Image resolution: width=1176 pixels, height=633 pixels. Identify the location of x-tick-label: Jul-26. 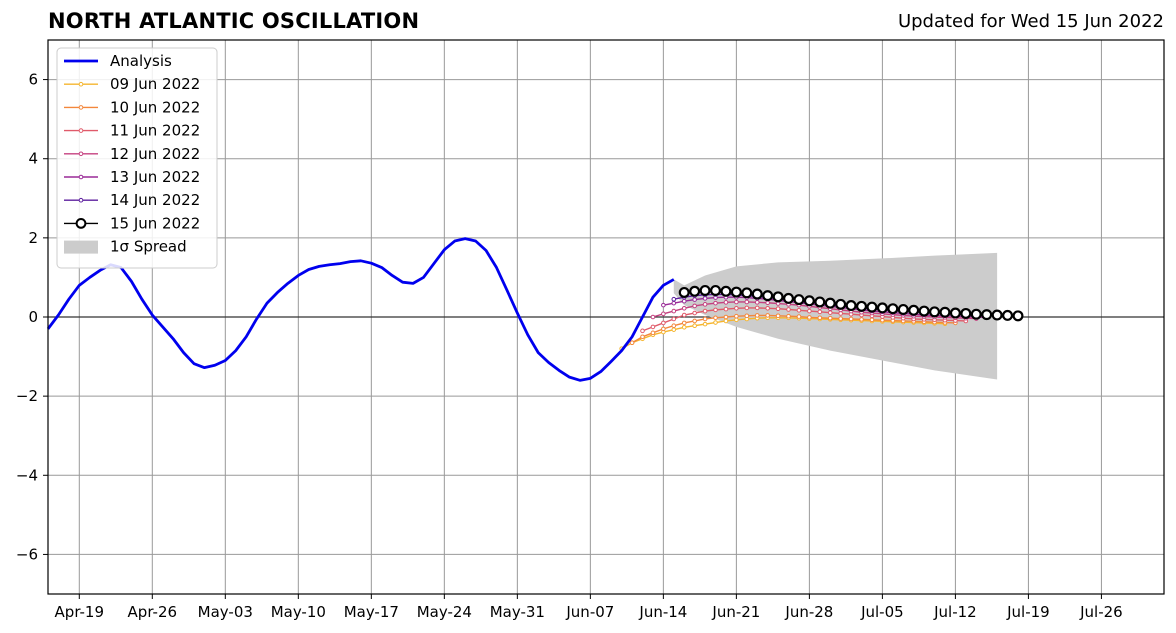
(1101, 612).